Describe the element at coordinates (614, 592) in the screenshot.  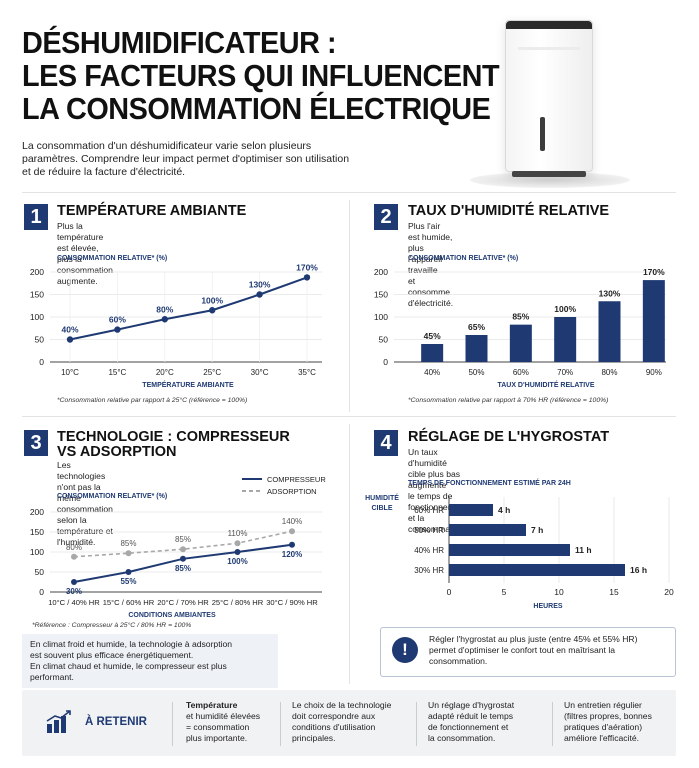
I see `x-tick-label: 15` at that location.